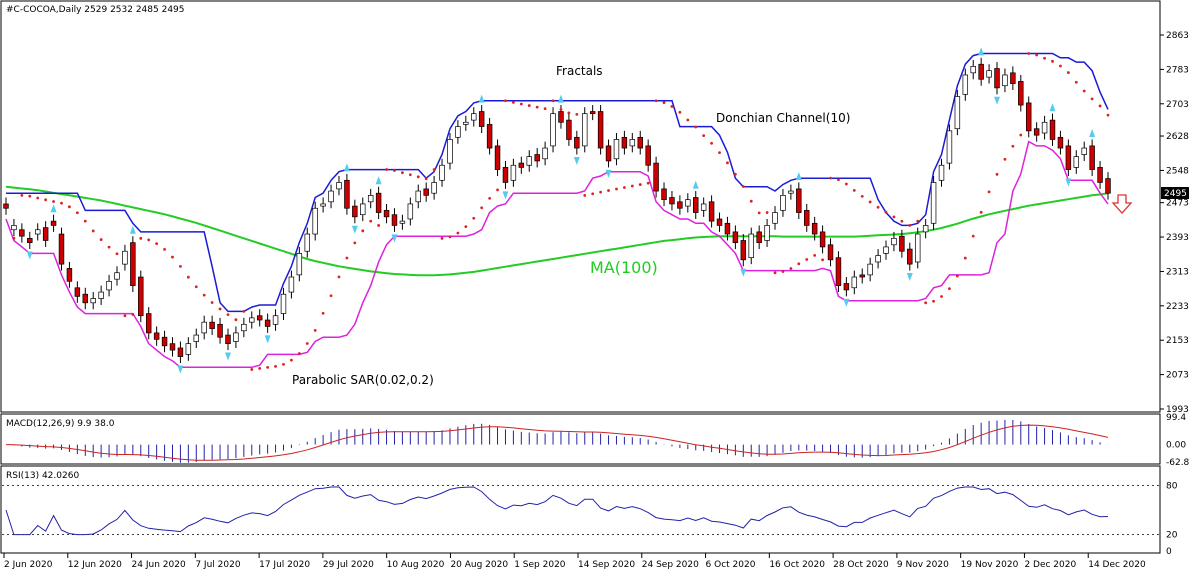 This screenshot has height=575, width=1200. What do you see at coordinates (557, 442) in the screenshot?
I see `macd-signal-line` at bounding box center [557, 442].